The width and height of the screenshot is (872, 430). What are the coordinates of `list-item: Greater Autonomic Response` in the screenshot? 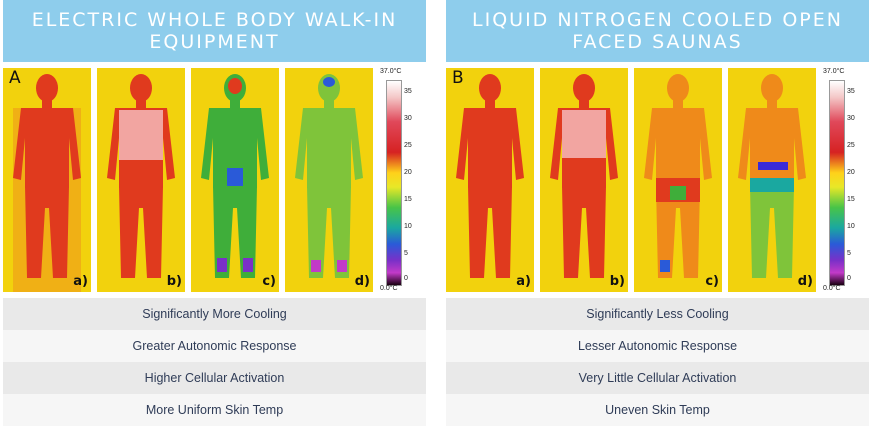 It's located at (214, 346).